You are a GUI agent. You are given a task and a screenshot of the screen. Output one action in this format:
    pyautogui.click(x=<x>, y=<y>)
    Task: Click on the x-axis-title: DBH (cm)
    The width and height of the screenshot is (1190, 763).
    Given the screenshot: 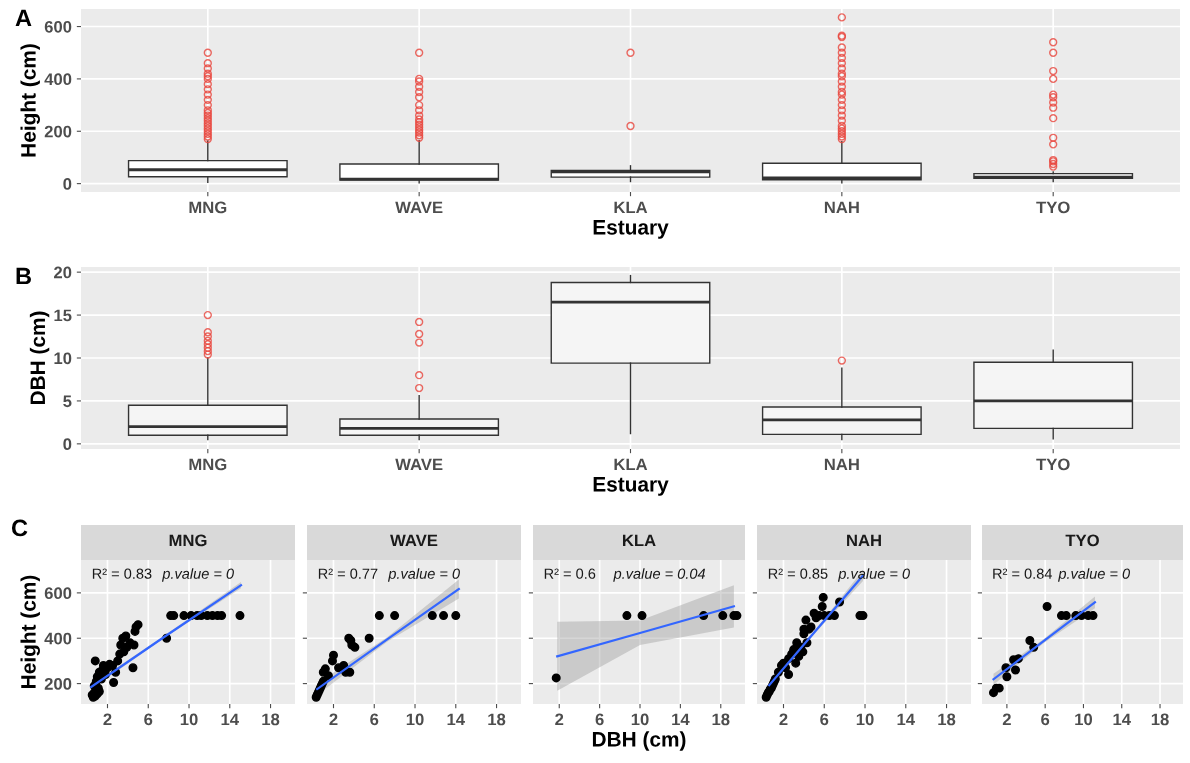 What is the action you would take?
    pyautogui.click(x=639, y=741)
    